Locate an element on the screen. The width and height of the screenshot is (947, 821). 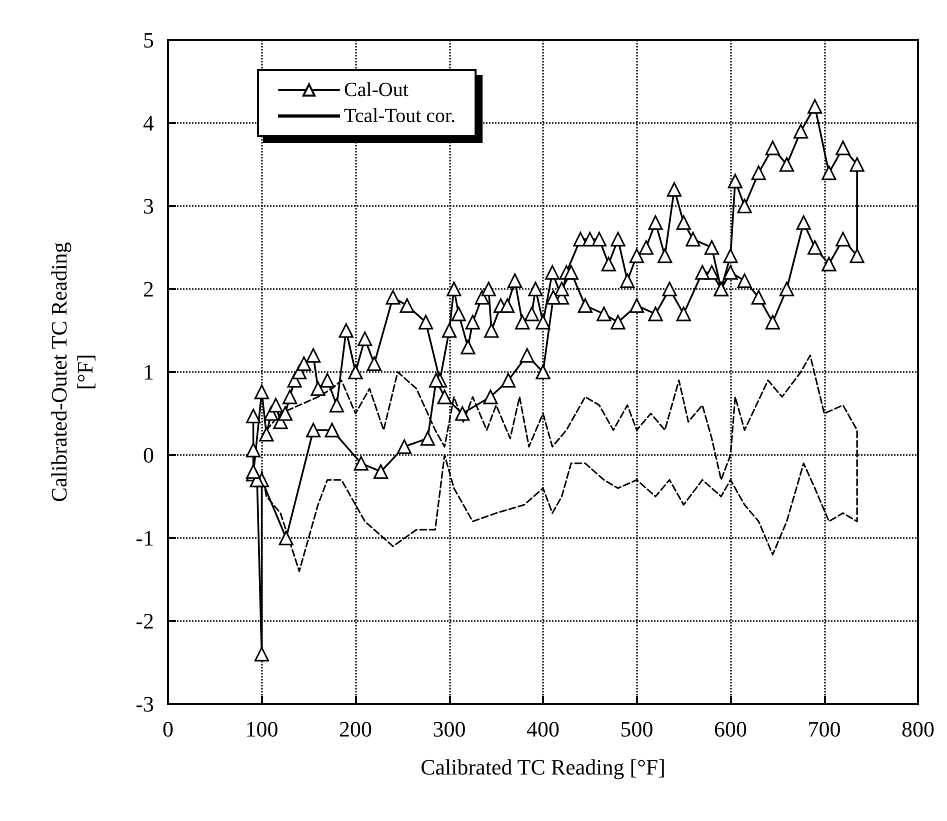
y-tick-label: 1 is located at coordinates (148, 372).